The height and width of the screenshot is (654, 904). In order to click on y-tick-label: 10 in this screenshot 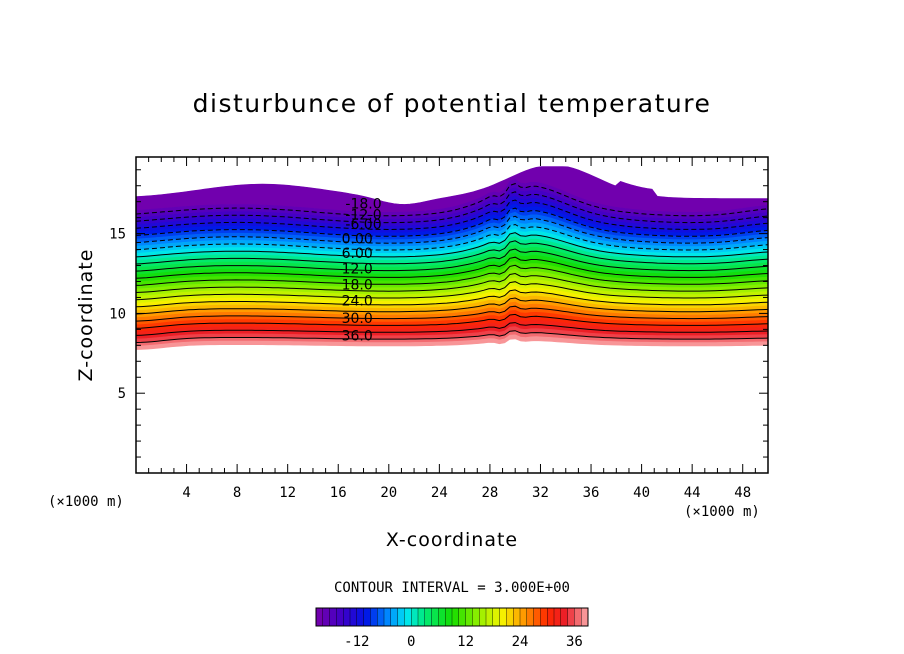, I will do `click(117, 314)`.